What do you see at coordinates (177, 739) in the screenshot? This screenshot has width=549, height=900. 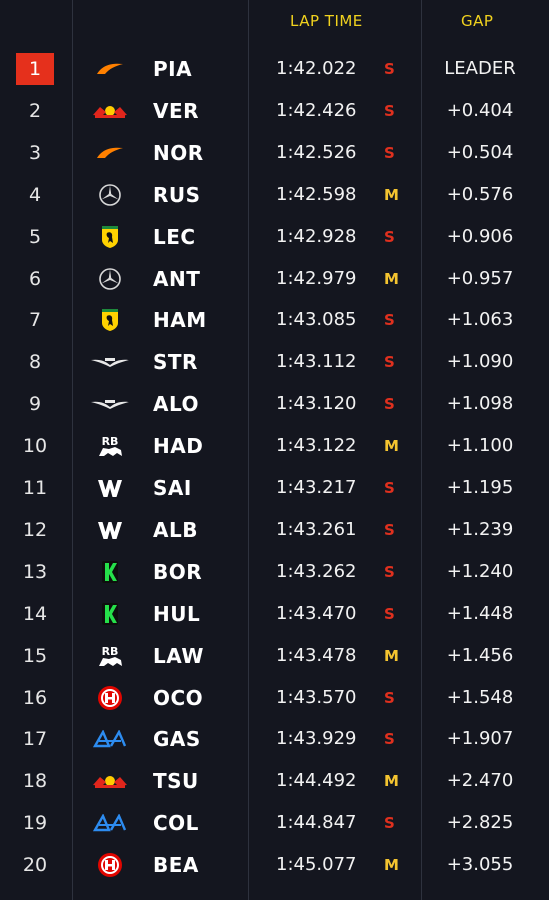 I see `driver-code: GAS` at bounding box center [177, 739].